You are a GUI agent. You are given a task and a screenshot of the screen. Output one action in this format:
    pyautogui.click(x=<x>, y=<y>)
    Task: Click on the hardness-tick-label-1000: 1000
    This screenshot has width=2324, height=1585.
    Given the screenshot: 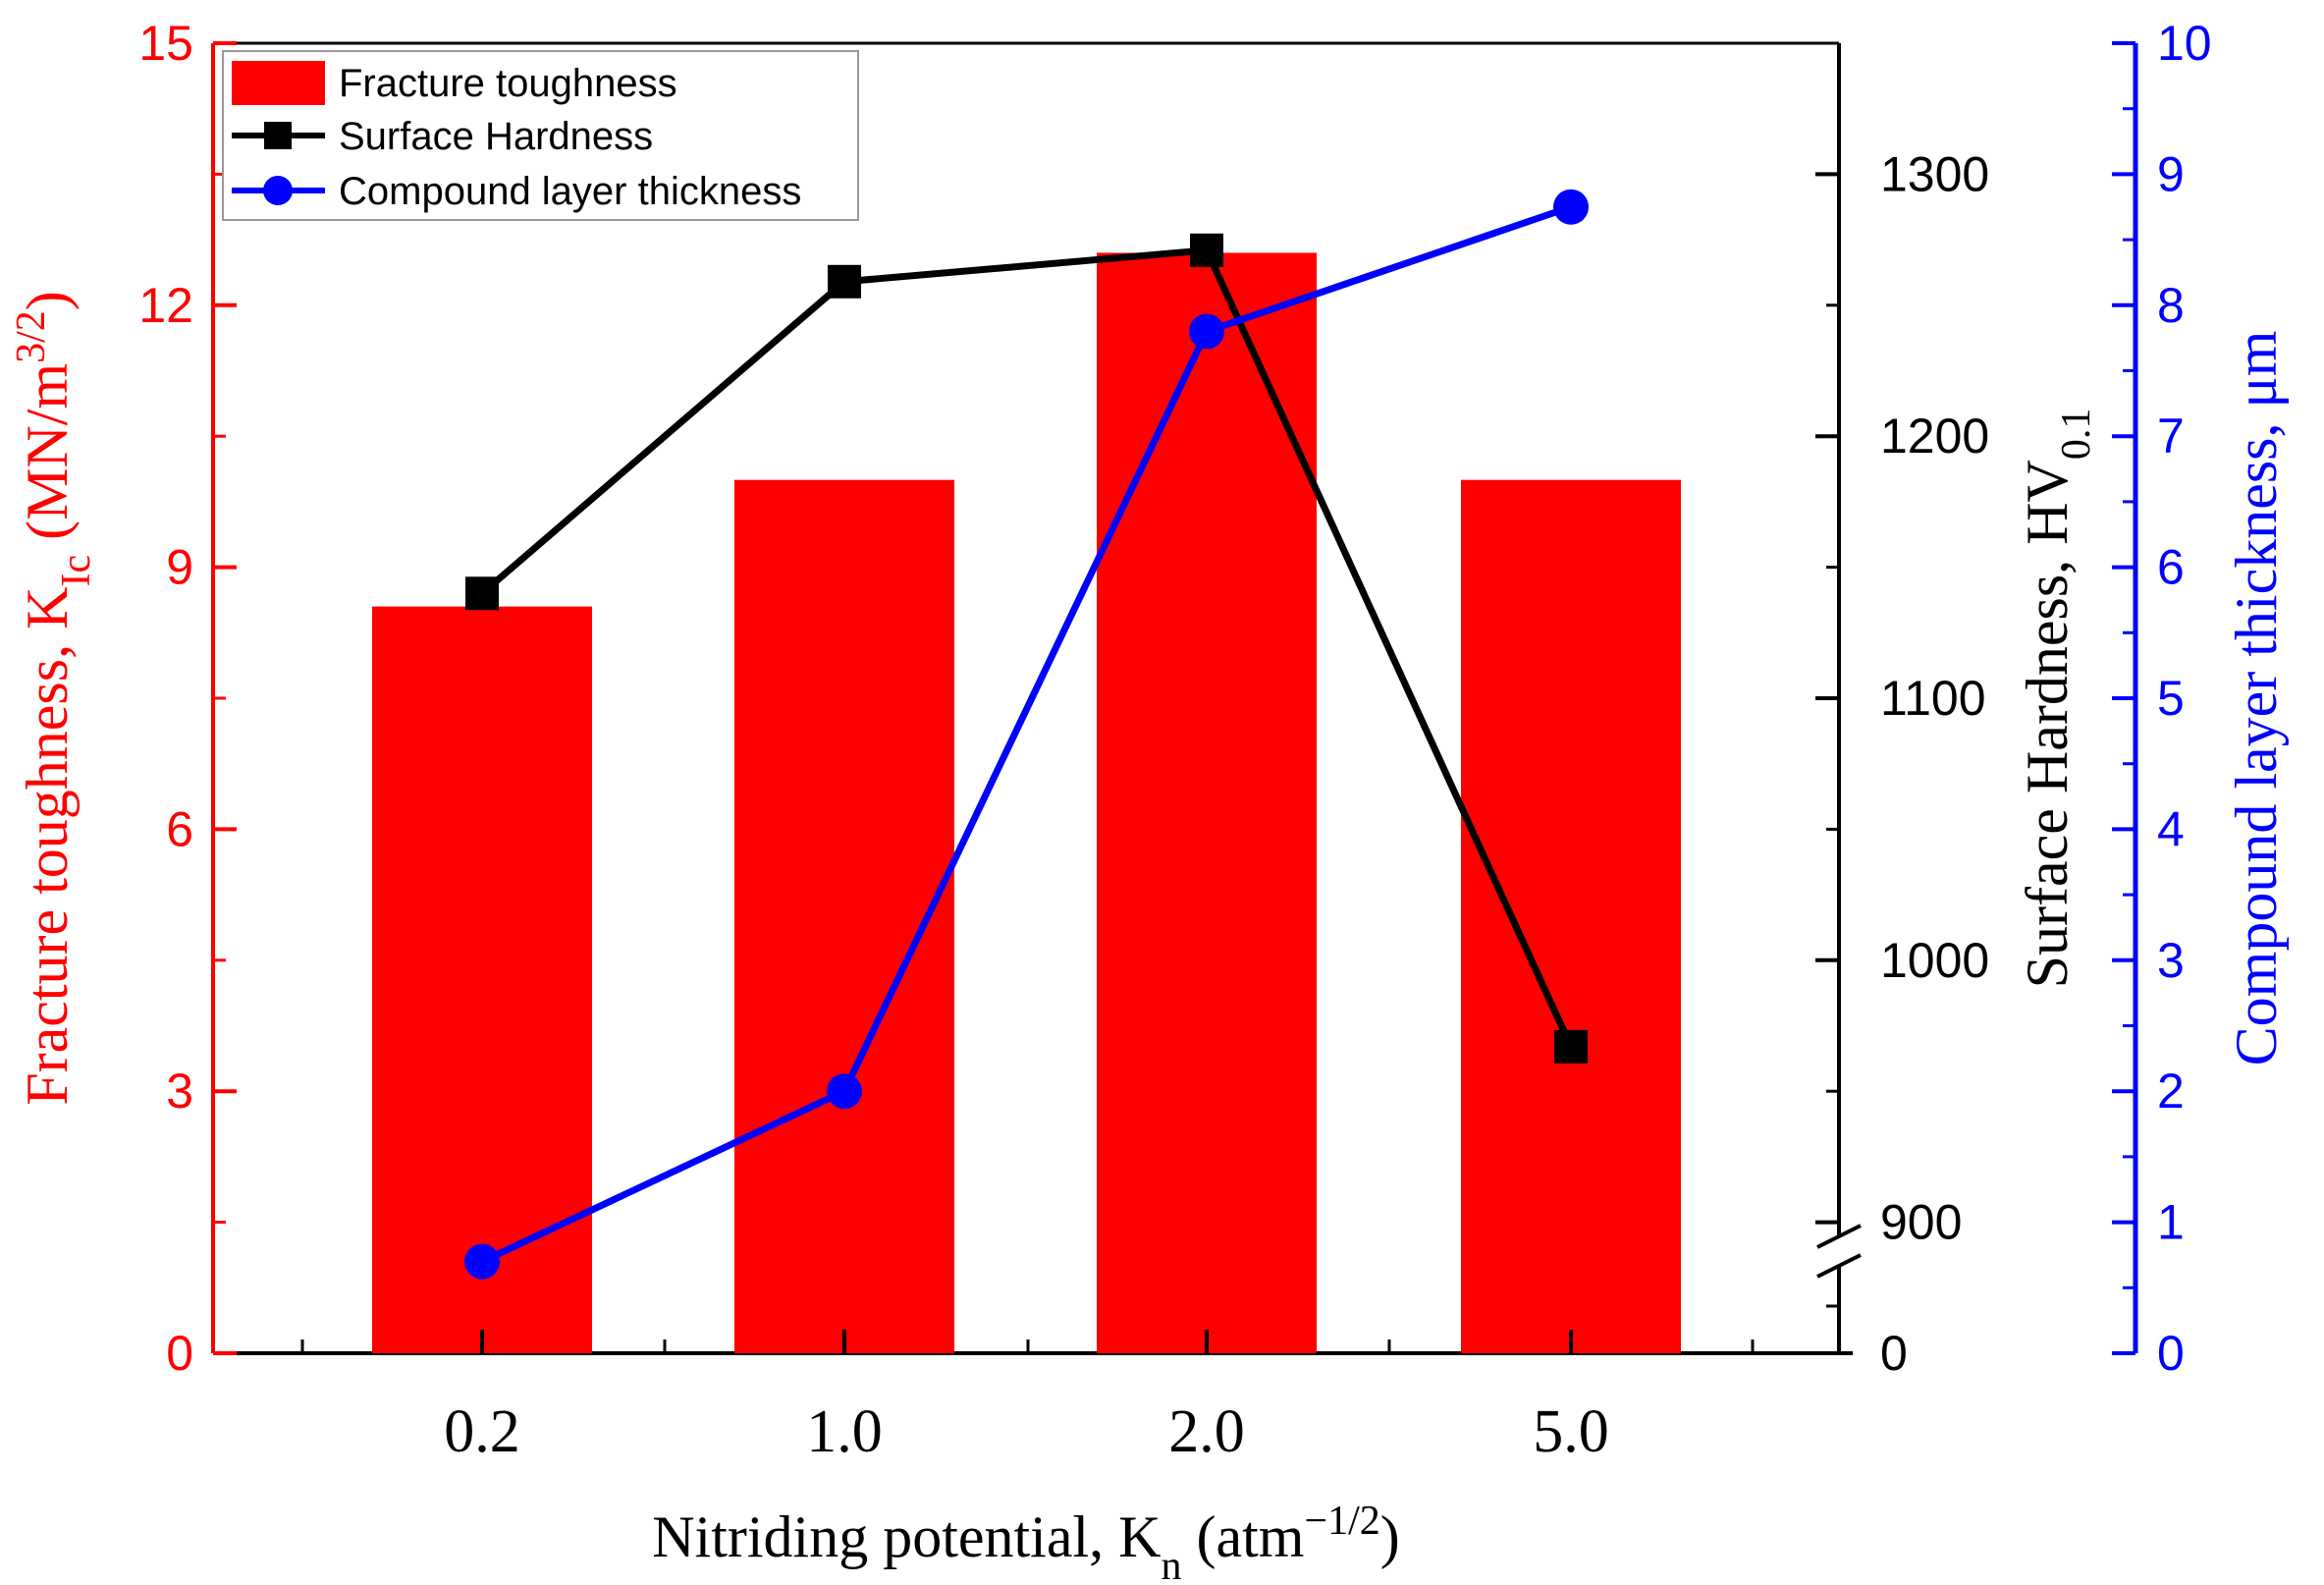 What is the action you would take?
    pyautogui.click(x=1934, y=960)
    